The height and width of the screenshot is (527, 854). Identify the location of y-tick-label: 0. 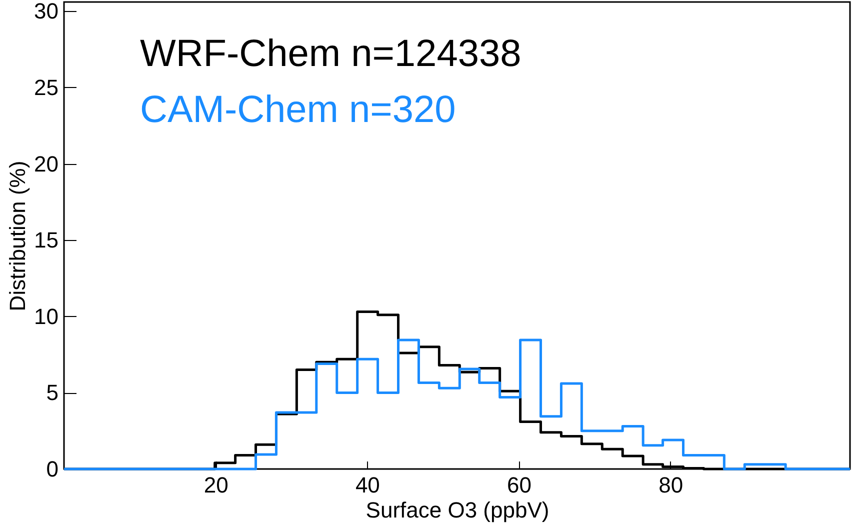
(52, 469).